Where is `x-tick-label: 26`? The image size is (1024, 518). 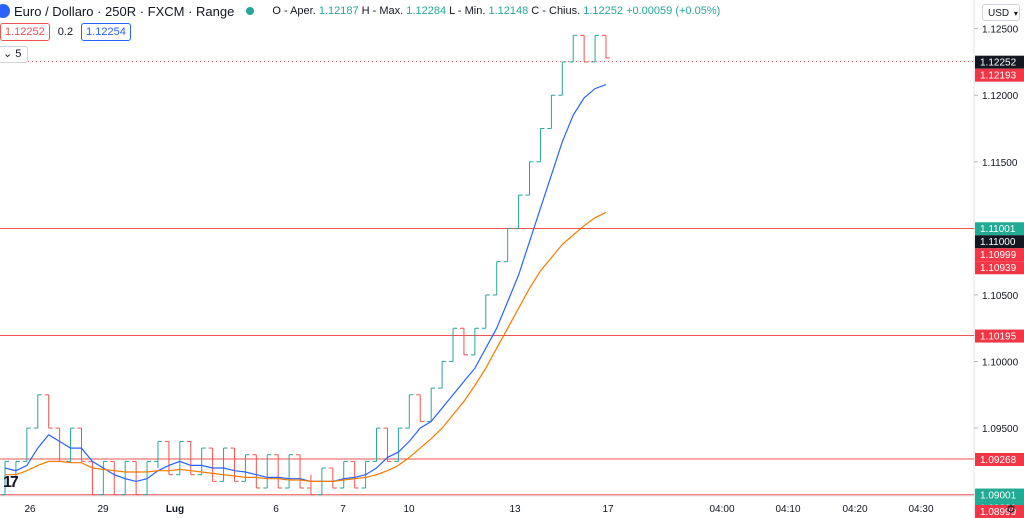
x-tick-label: 26 is located at coordinates (30, 509).